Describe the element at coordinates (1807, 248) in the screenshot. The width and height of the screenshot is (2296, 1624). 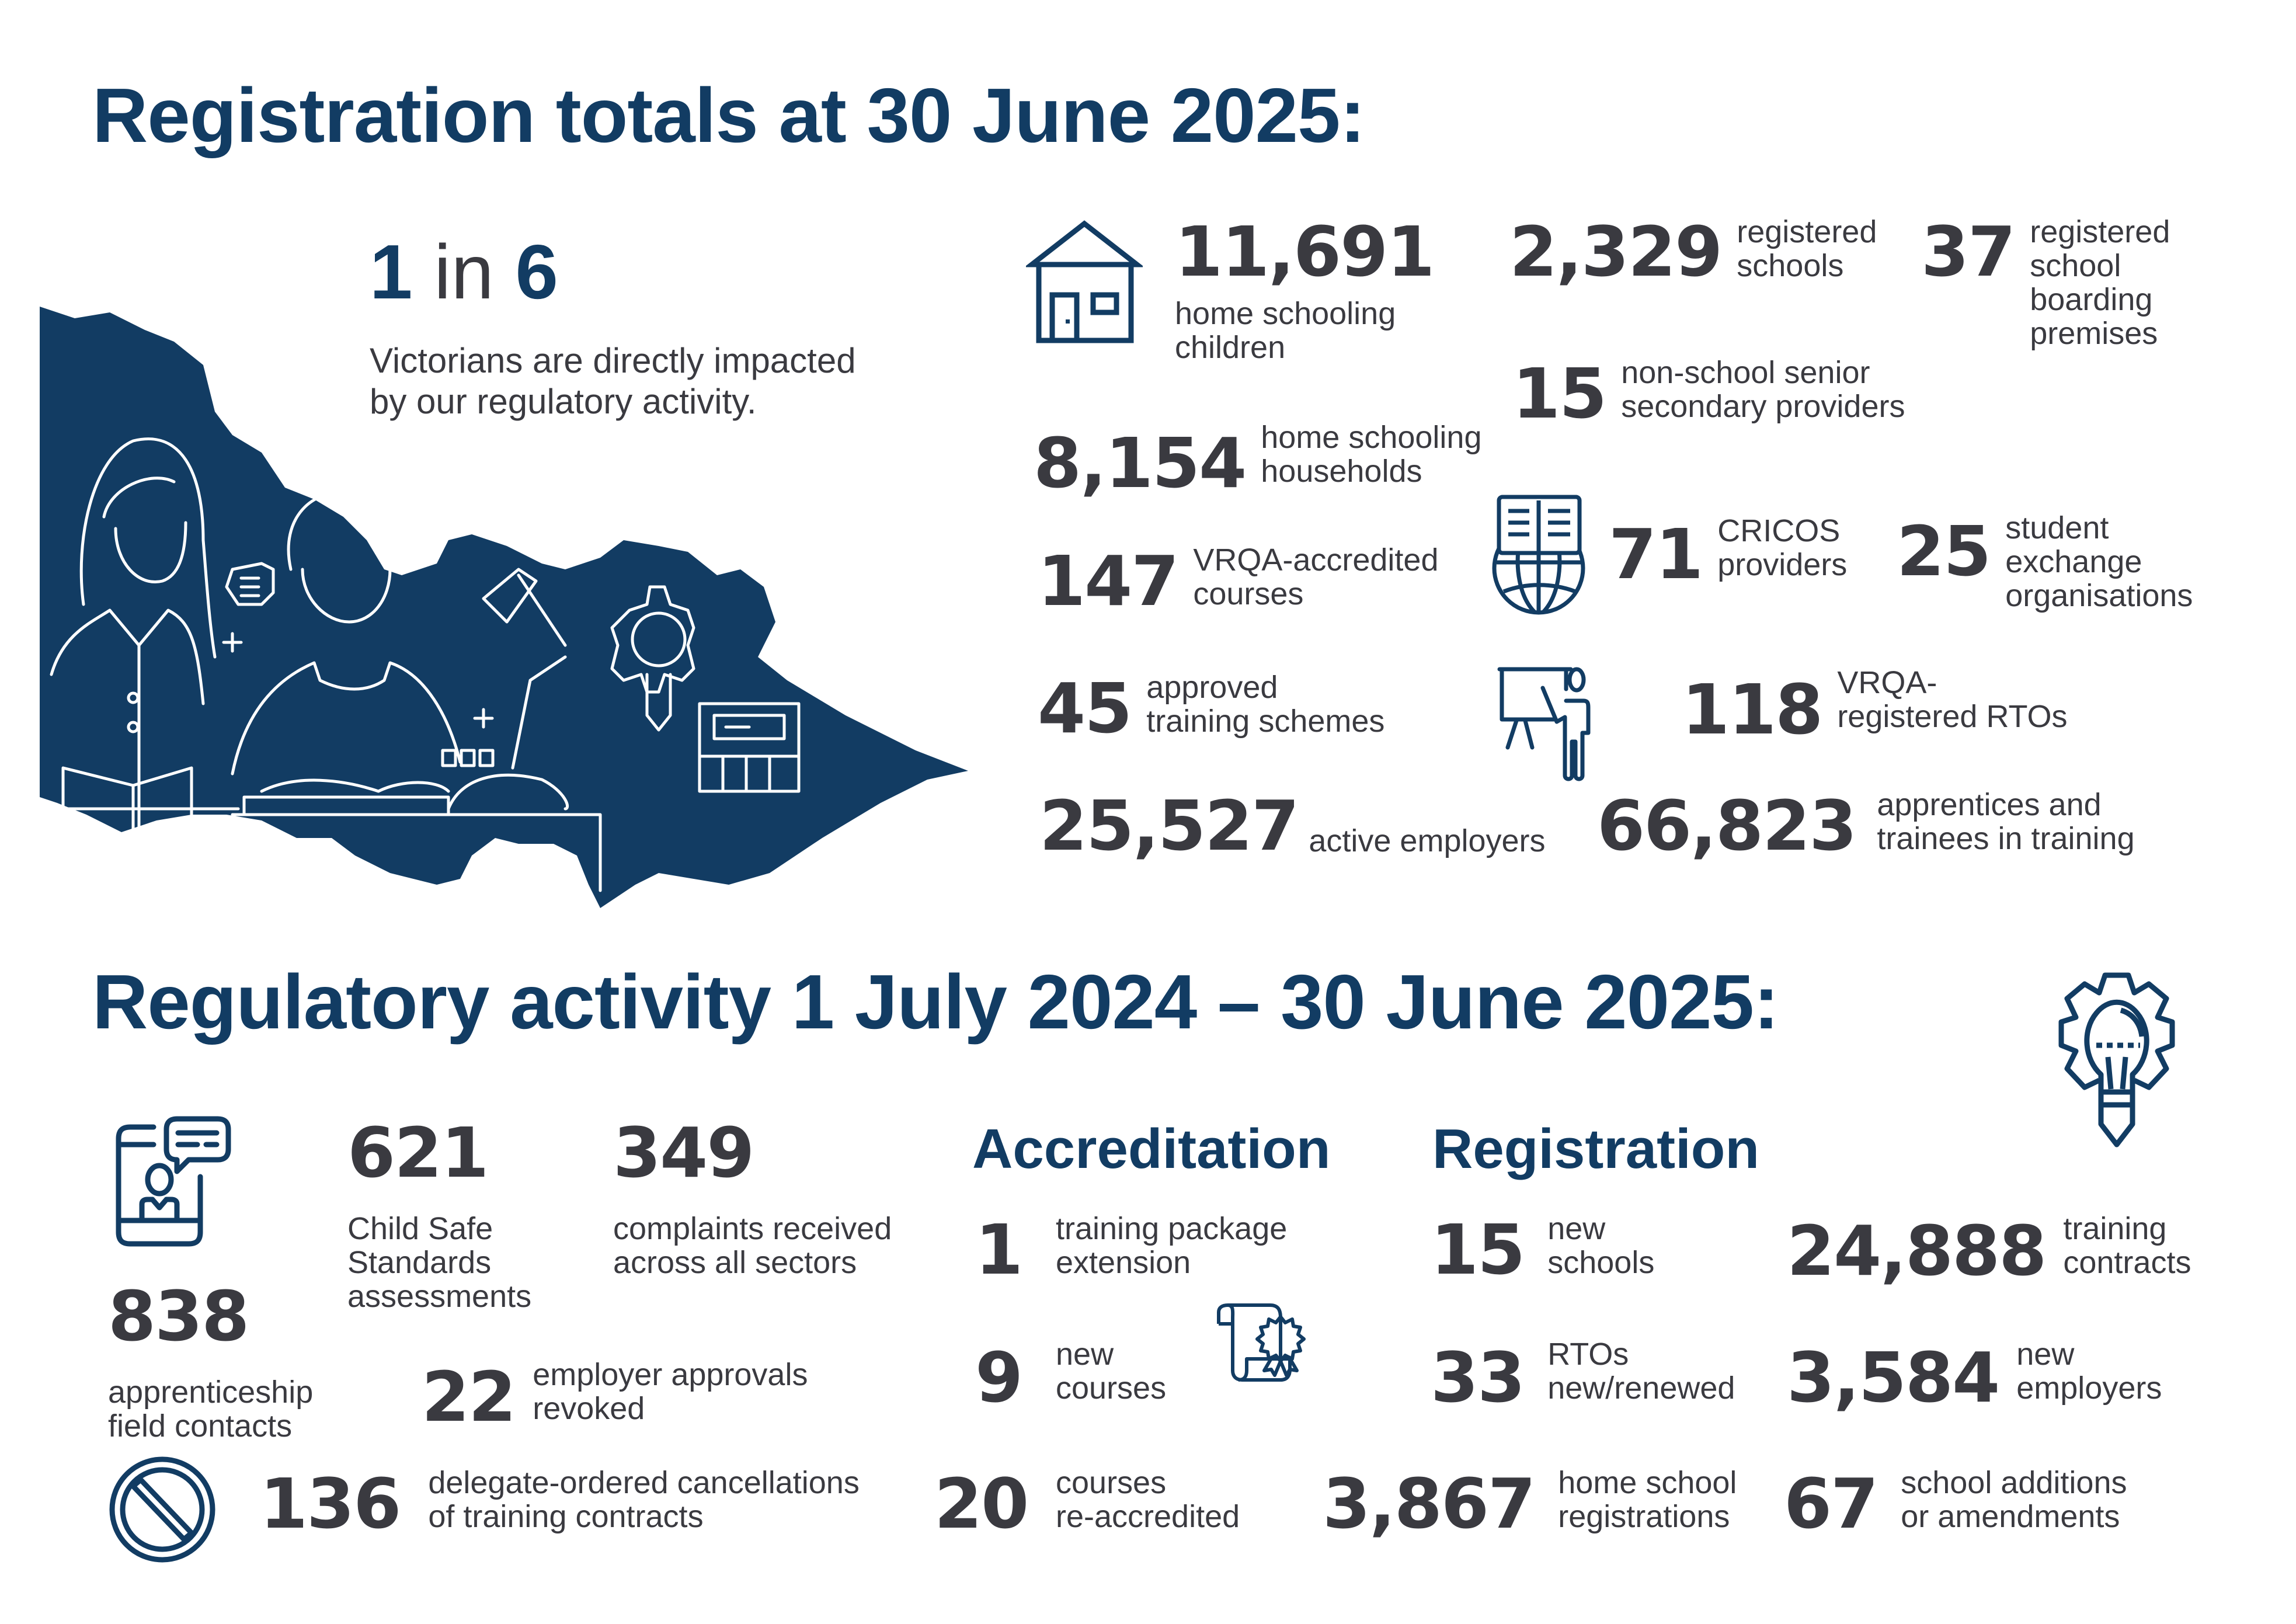
I see `stat-label: registered schools` at that location.